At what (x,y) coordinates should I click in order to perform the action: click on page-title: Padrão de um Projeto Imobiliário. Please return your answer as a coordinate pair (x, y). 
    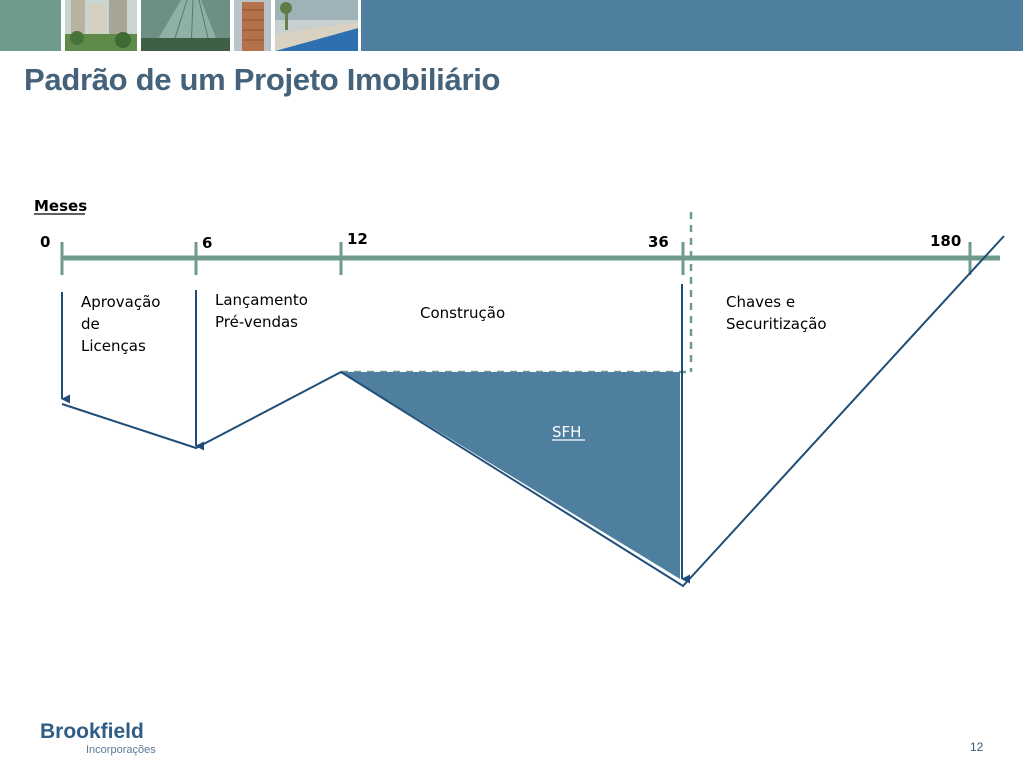
    Looking at the image, I should click on (262, 79).